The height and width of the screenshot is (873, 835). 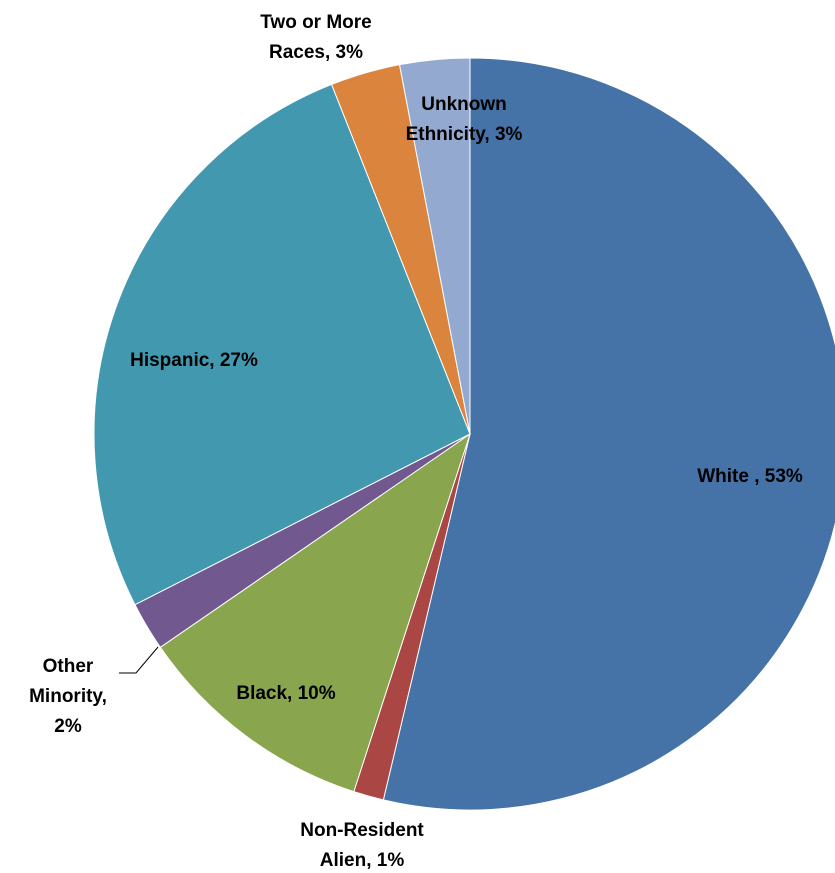 I want to click on pie-slice-unknown-ethnicity, so click(x=434, y=246).